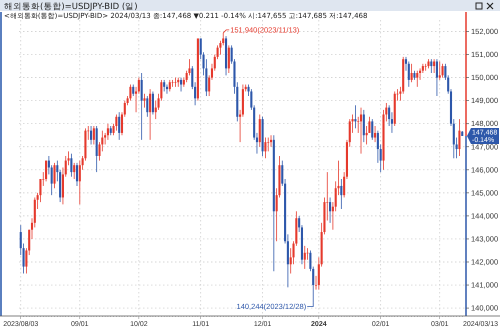 This screenshot has height=330, width=500. Describe the element at coordinates (71, 7) in the screenshot. I see `chart-title: 해외통화(통합)=USDJPY-BID (일)` at that location.